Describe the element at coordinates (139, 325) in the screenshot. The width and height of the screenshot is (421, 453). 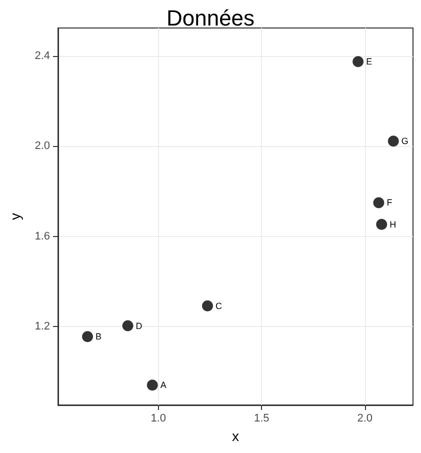
I see `annotation: D` at that location.